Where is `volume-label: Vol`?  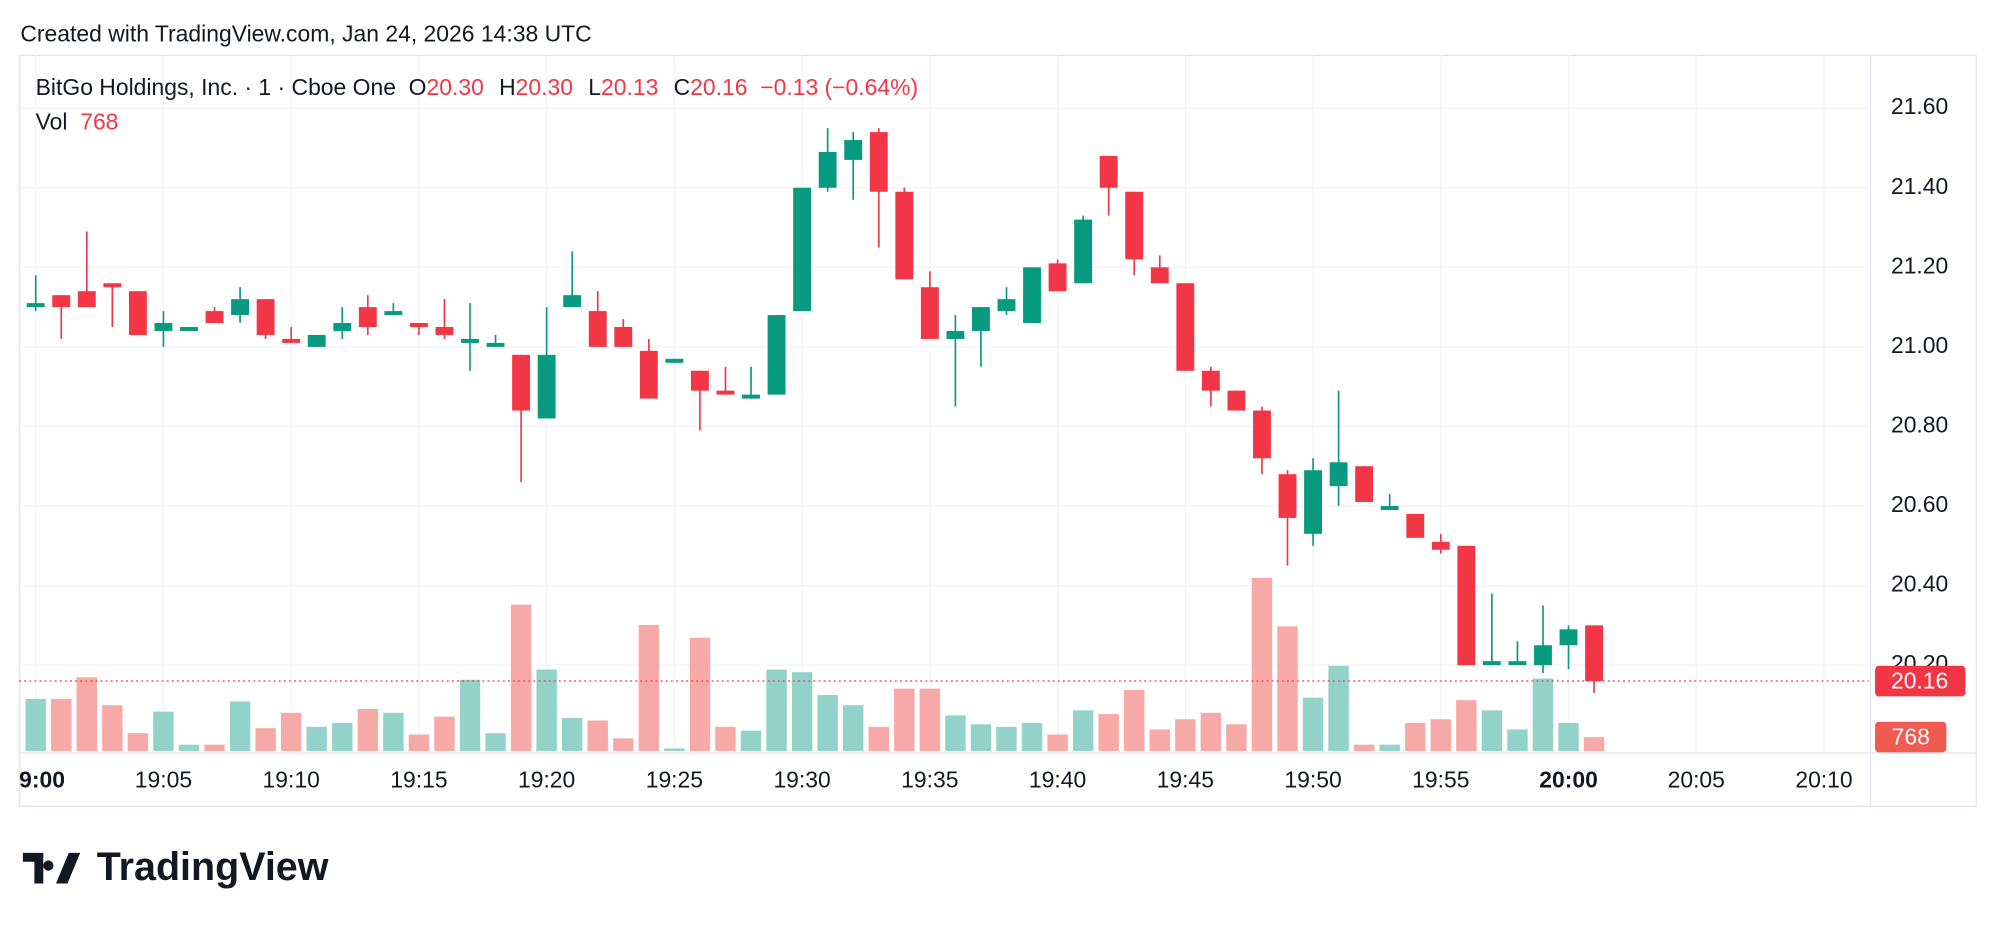 volume-label: Vol is located at coordinates (52, 122).